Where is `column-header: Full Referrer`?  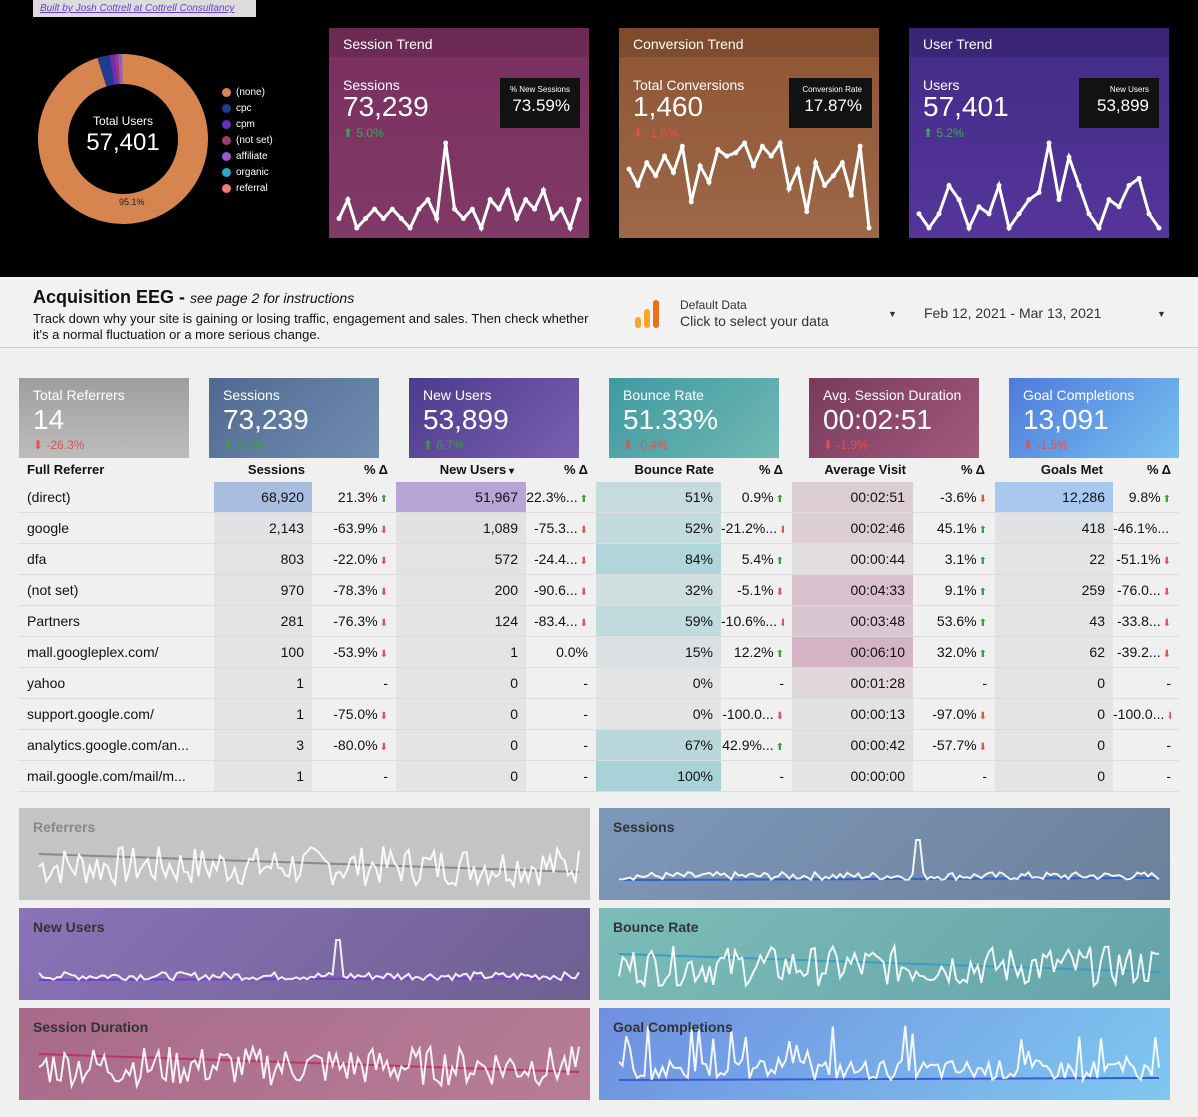
column-header: Full Referrer is located at coordinates (117, 470).